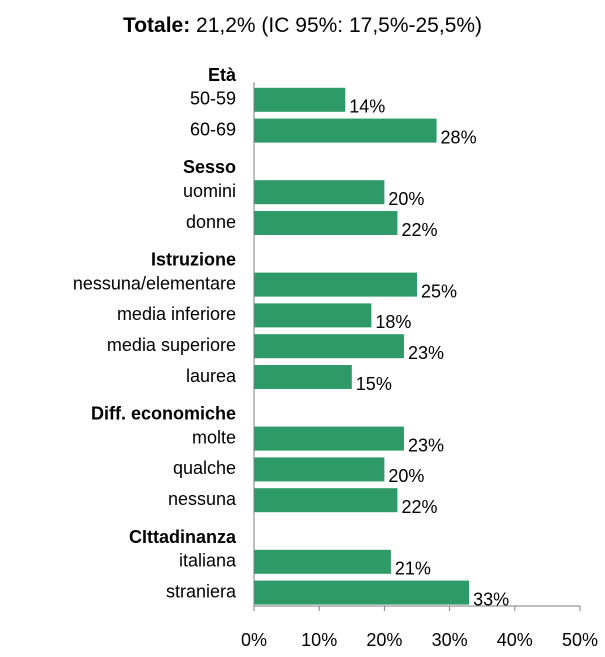 Image resolution: width=605 pixels, height=657 pixels. What do you see at coordinates (254, 640) in the screenshot?
I see `x-tick-label: 0%` at bounding box center [254, 640].